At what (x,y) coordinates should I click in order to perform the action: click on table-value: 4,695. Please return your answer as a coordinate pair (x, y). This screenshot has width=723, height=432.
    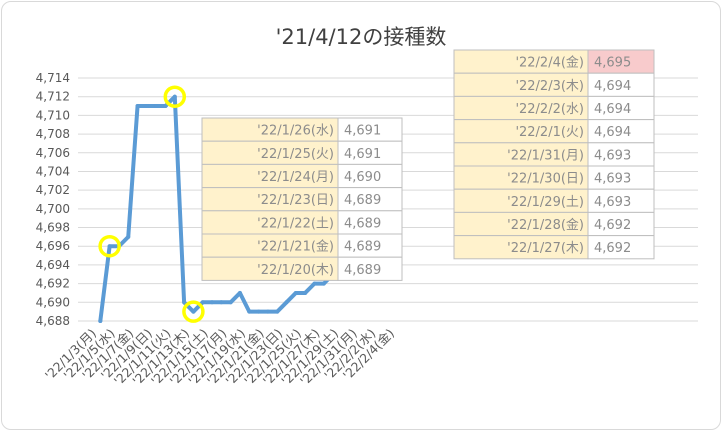
    Looking at the image, I should click on (612, 63).